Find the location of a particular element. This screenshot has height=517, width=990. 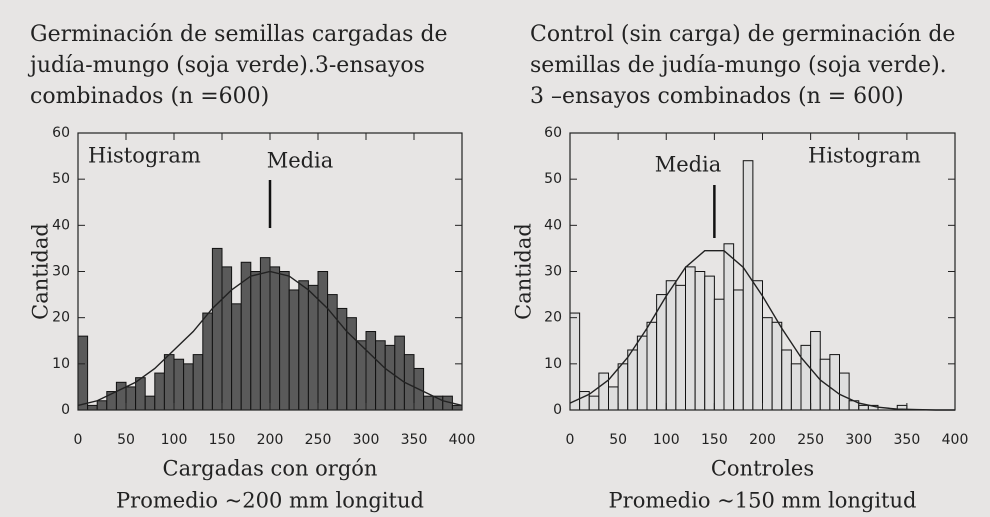

x-tick-label: 350 is located at coordinates (907, 440).